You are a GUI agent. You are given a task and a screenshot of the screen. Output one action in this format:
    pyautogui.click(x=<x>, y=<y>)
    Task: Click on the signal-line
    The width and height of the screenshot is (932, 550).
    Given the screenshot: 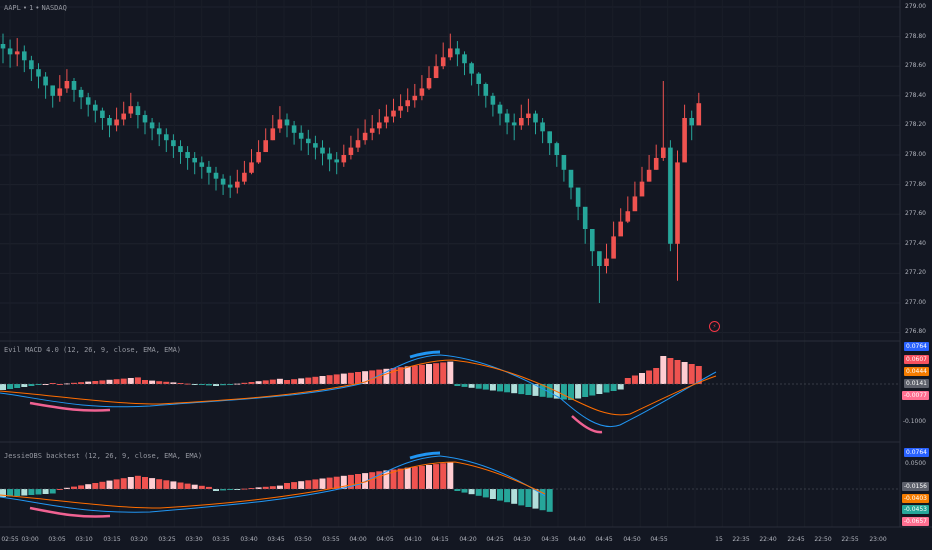 What is the action you would take?
    pyautogui.click(x=358, y=387)
    